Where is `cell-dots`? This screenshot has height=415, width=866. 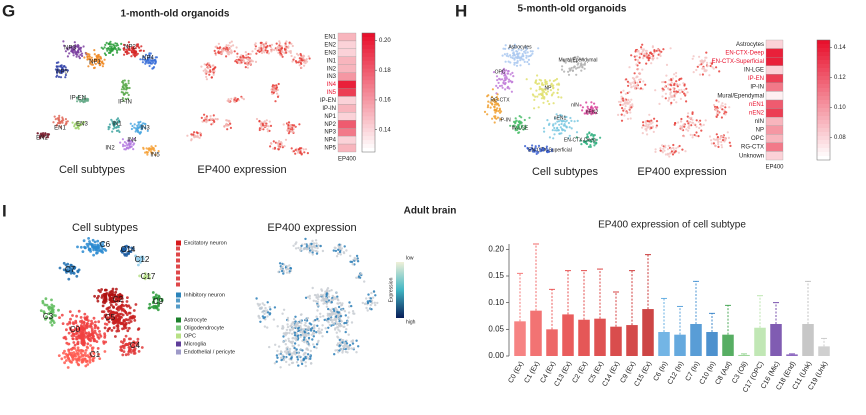
cell-dots is located at coordinates (674, 100).